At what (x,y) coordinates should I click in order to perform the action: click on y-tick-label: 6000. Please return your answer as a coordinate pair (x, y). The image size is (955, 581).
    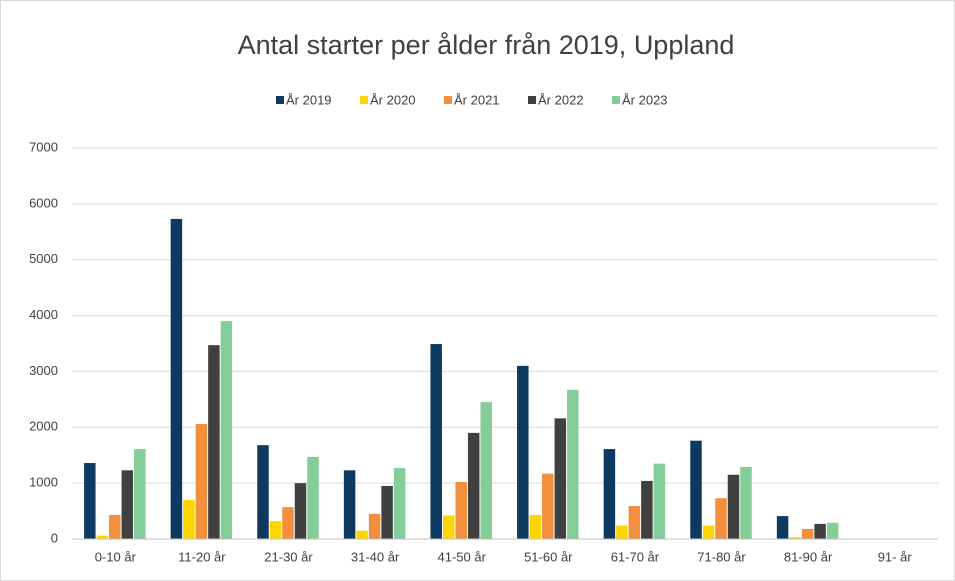
    Looking at the image, I should click on (43, 202).